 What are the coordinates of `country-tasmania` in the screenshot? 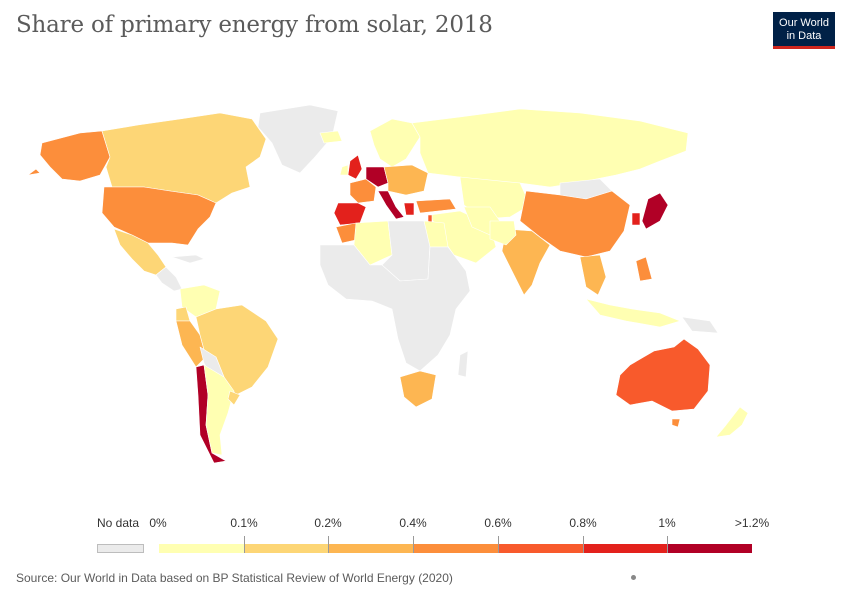 It's located at (676, 423).